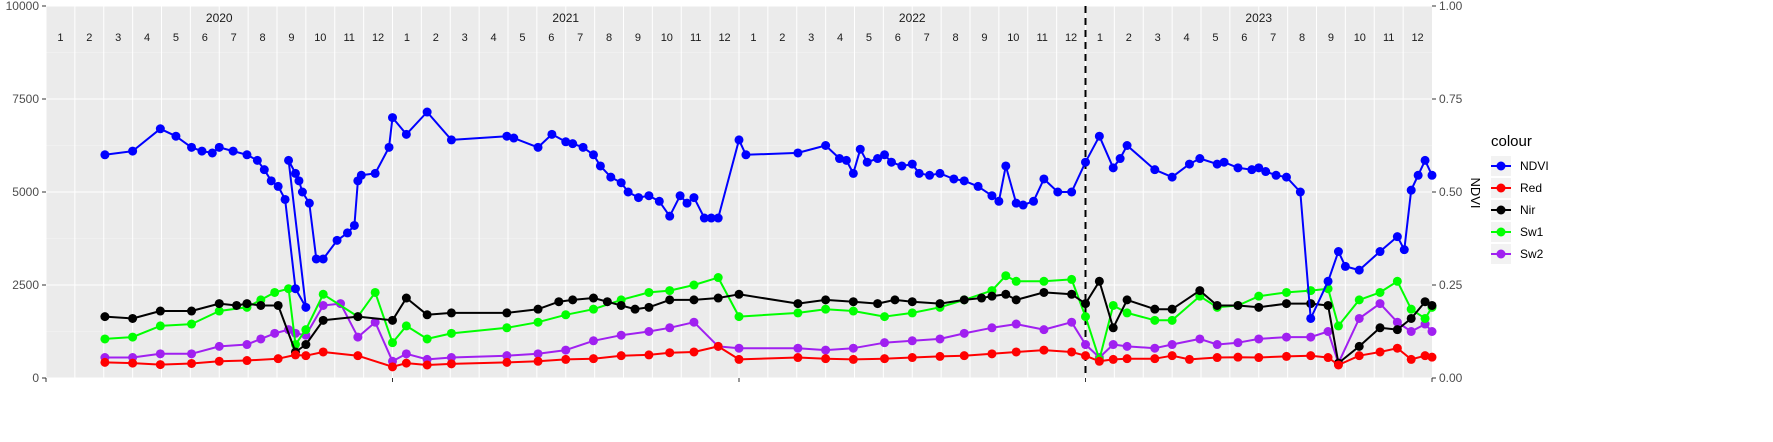 The image size is (1773, 442). Describe the element at coordinates (984, 38) in the screenshot. I see `month-label: 9` at that location.